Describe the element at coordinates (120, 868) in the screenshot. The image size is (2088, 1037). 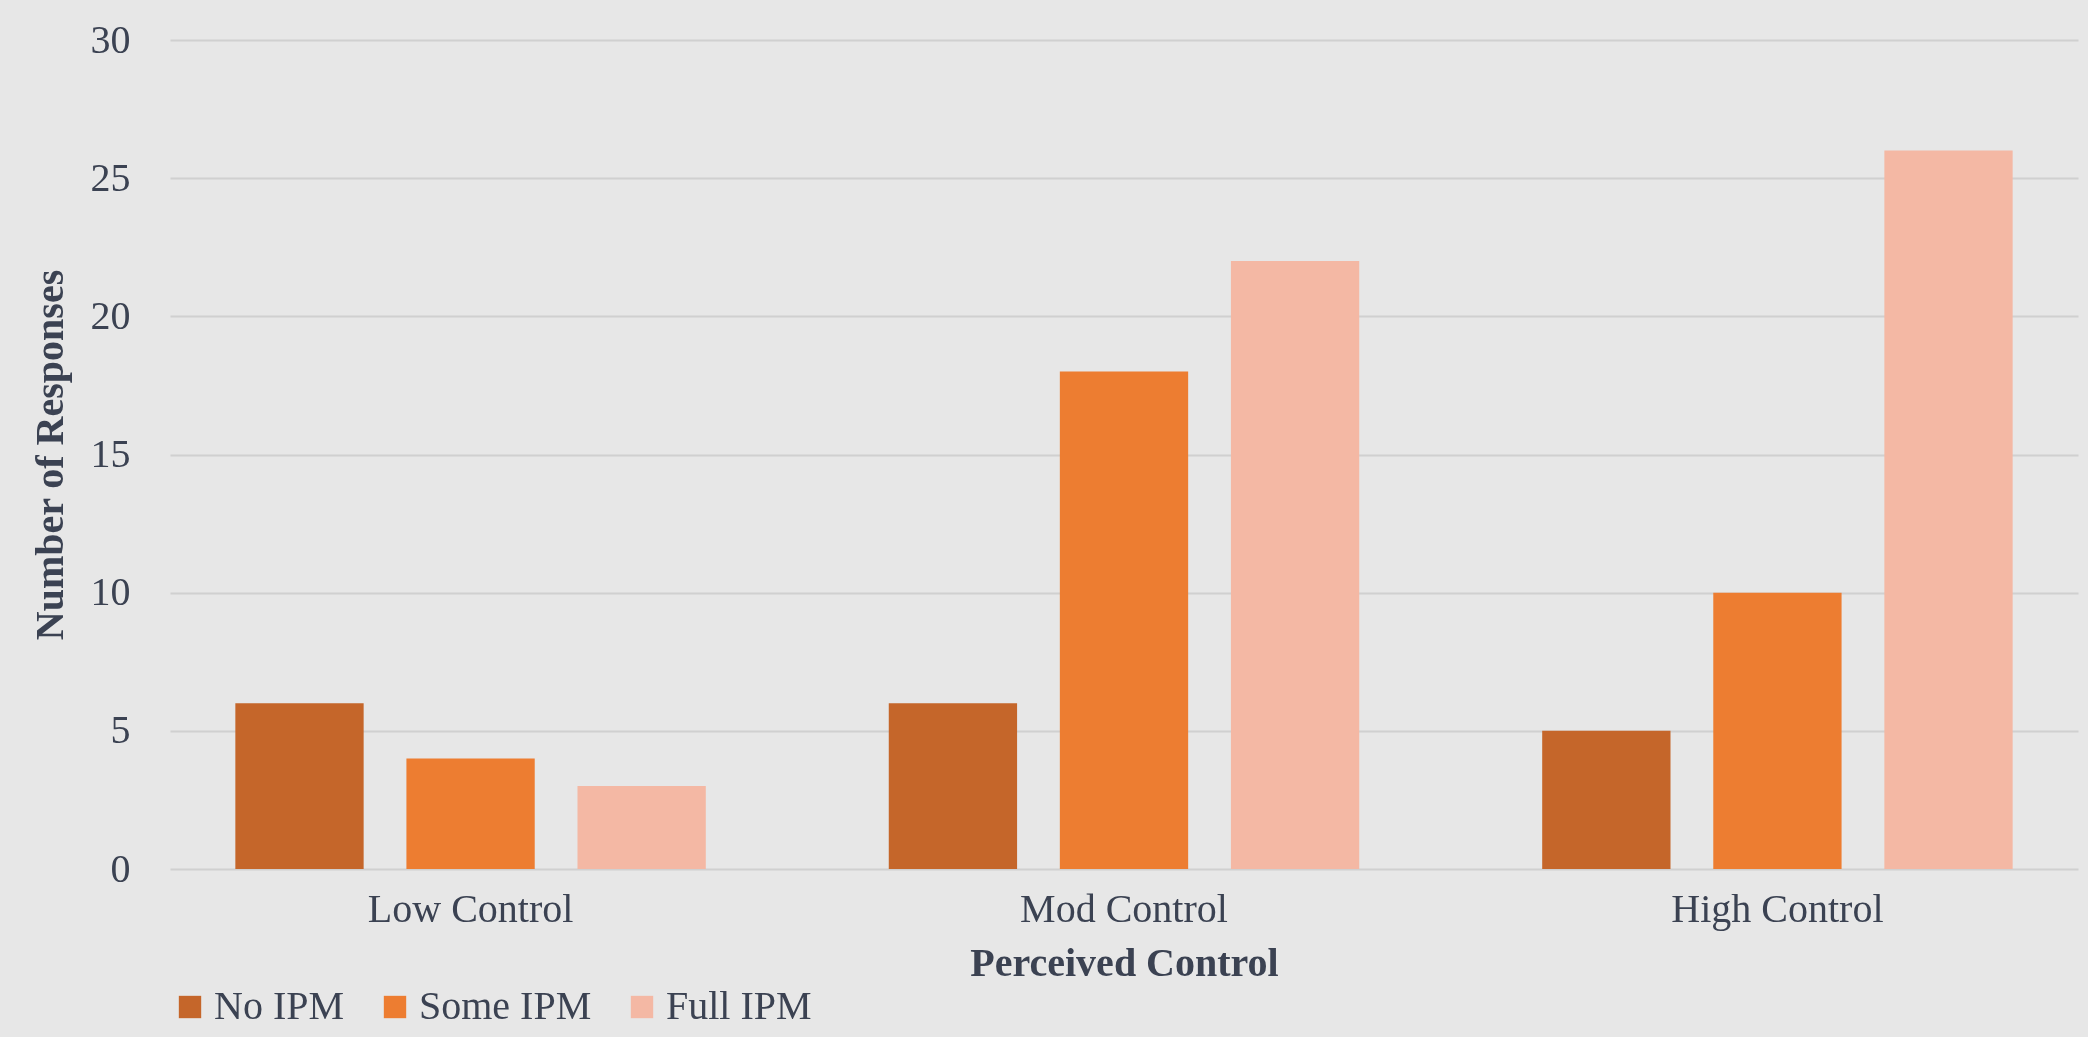
I see `y-tick-label: 0` at that location.